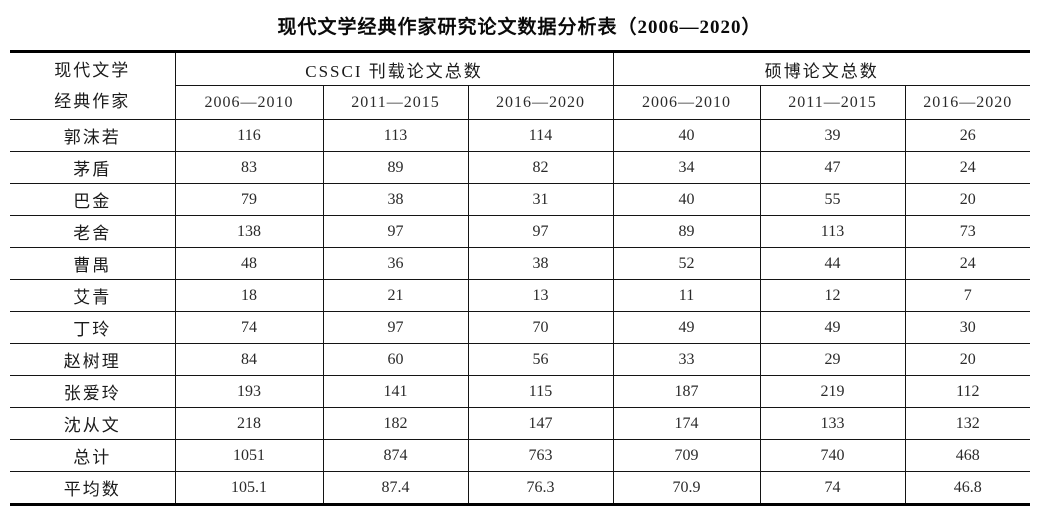 The width and height of the screenshot is (1039, 506). Describe the element at coordinates (249, 167) in the screenshot. I see `value-cell: 83` at that location.